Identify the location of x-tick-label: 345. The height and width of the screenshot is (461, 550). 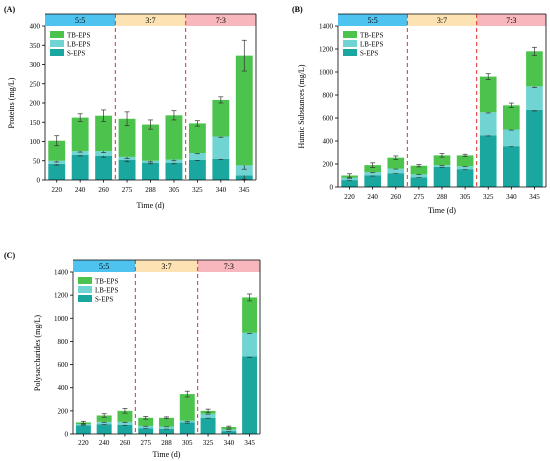
(244, 190).